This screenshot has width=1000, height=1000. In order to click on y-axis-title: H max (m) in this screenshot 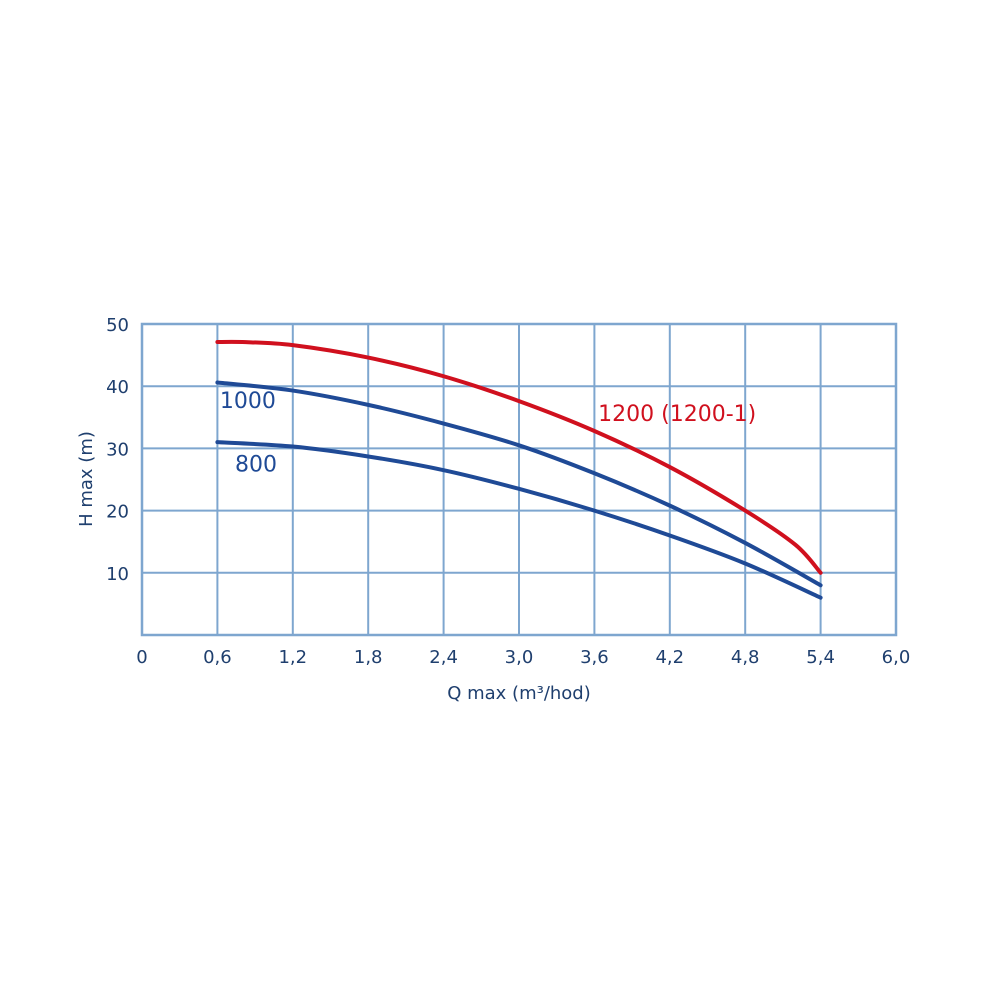, I will do `click(86, 479)`.